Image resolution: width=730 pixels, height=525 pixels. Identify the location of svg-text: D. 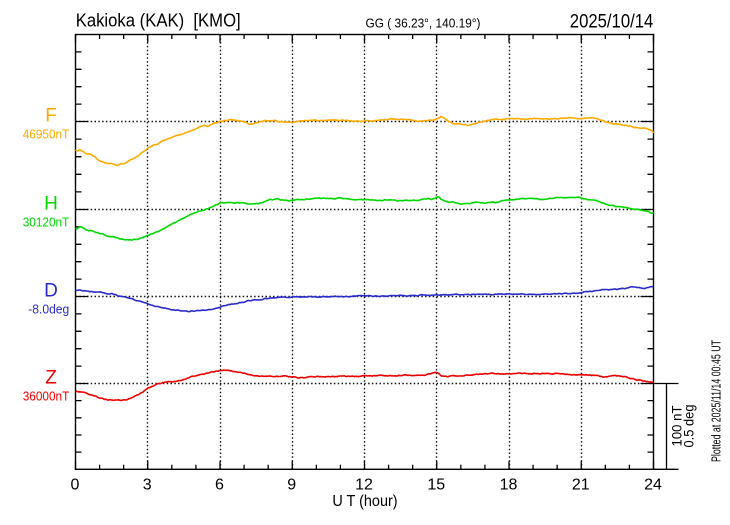
(51, 291).